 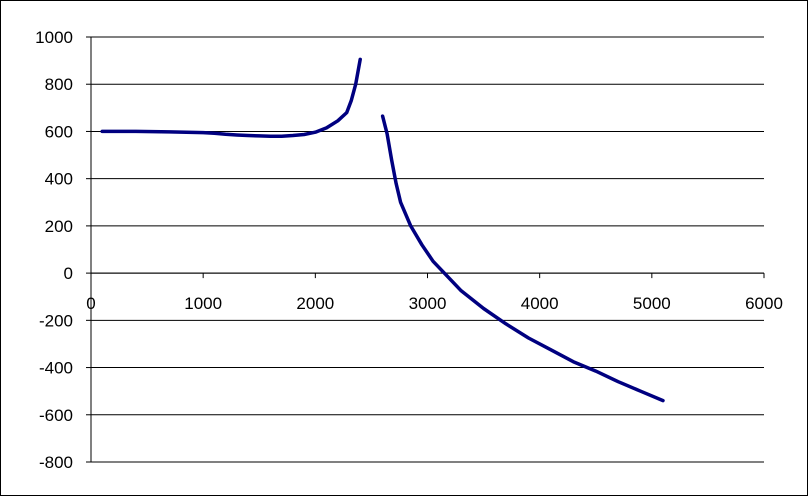 What do you see at coordinates (68, 273) in the screenshot?
I see `y-tick-label: 0` at bounding box center [68, 273].